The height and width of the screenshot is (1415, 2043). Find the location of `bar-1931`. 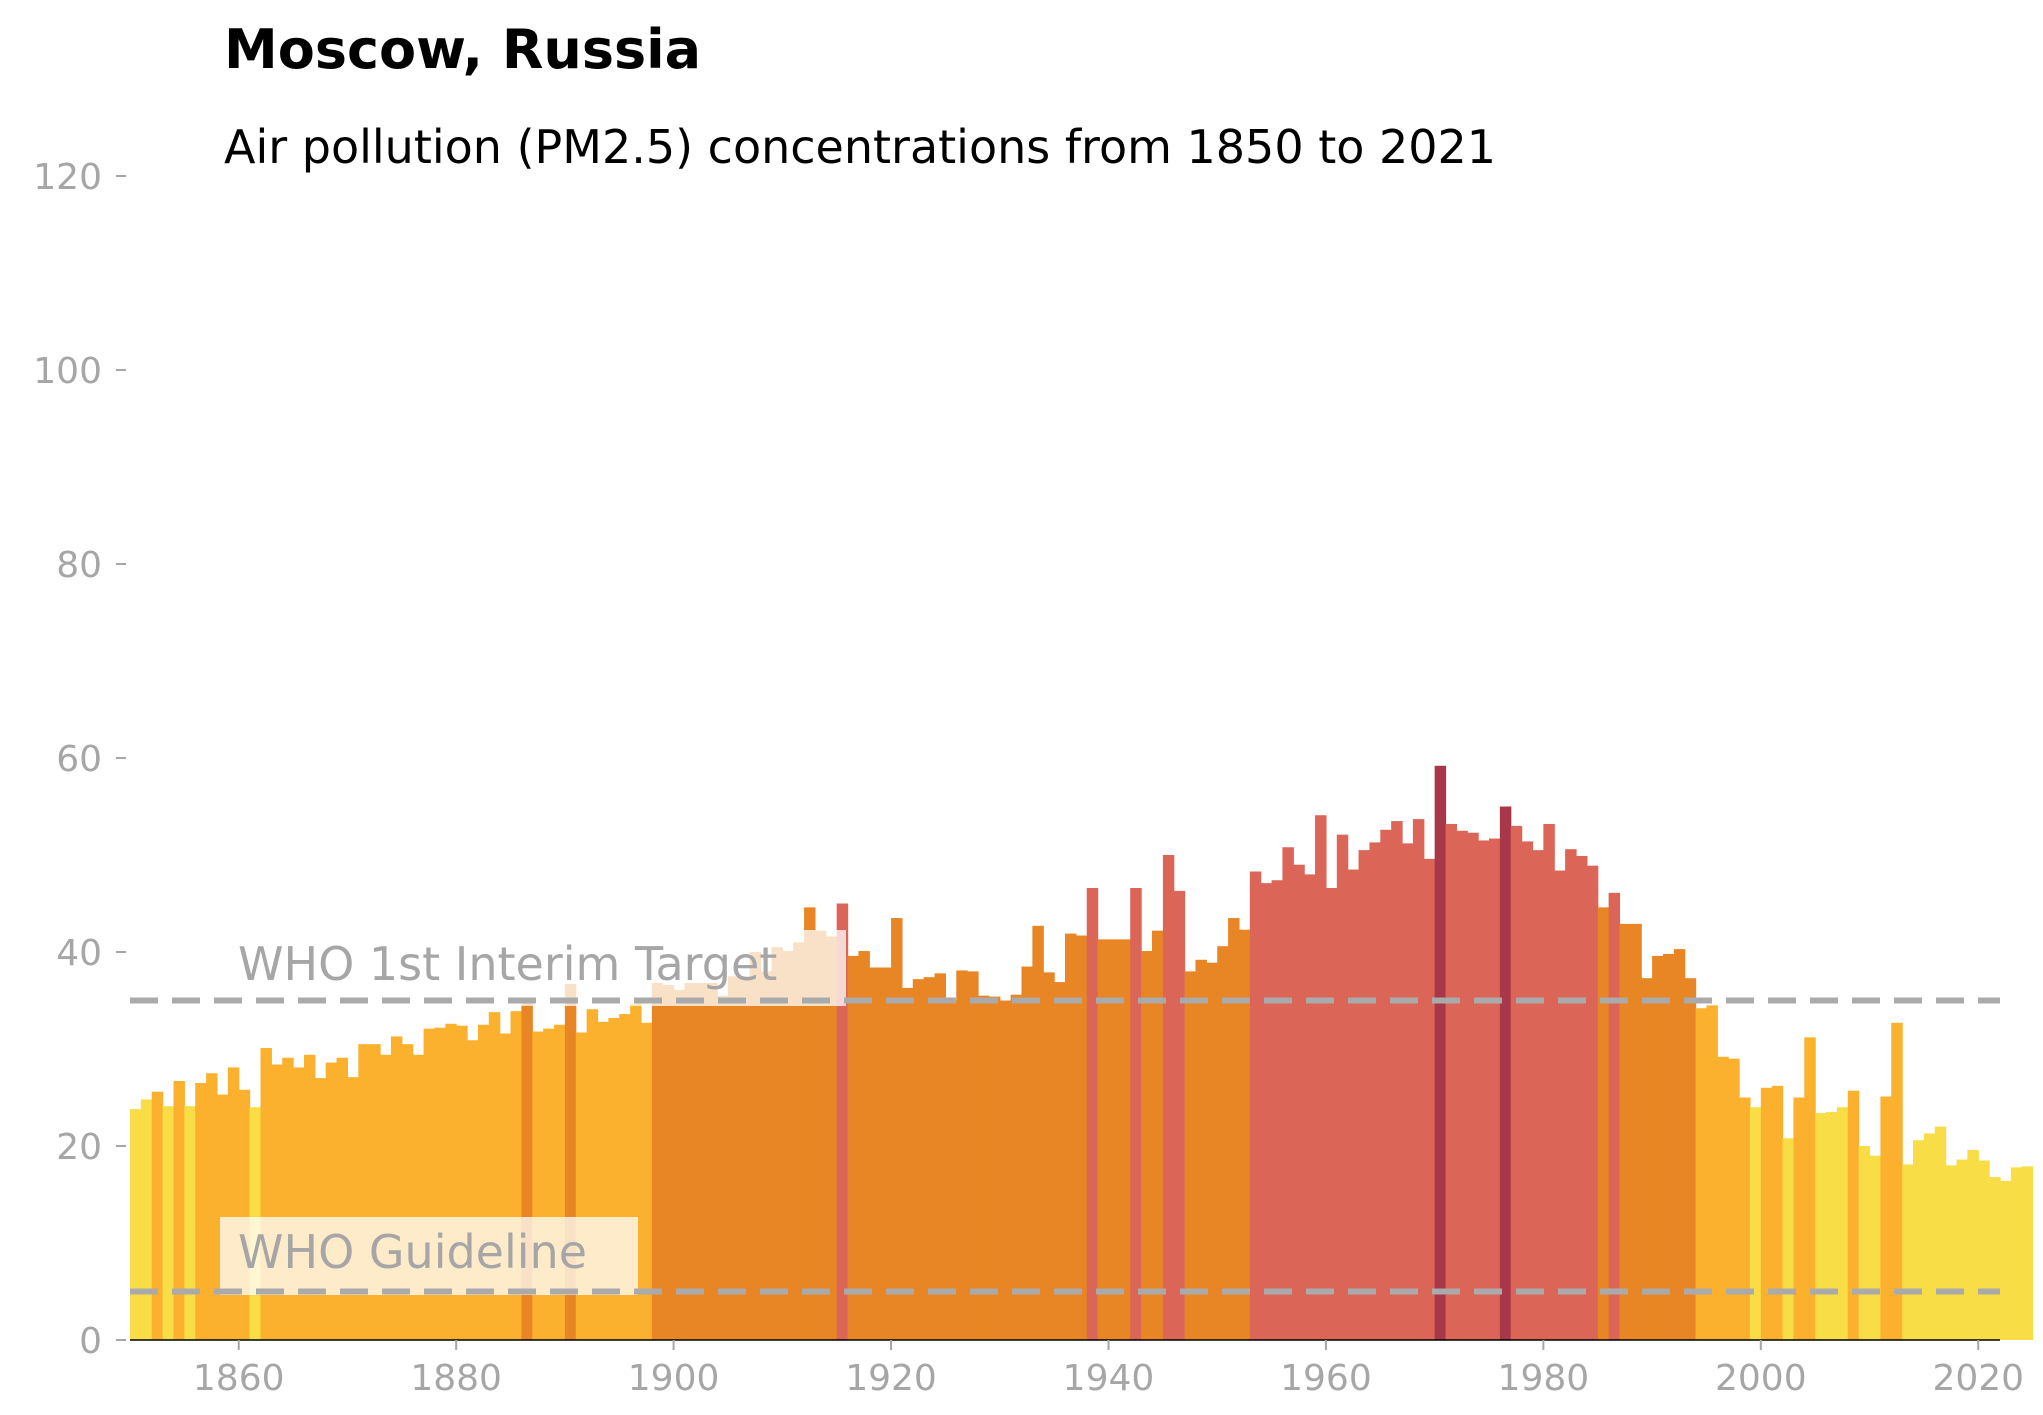

bar-1931 is located at coordinates (1016, 1167).